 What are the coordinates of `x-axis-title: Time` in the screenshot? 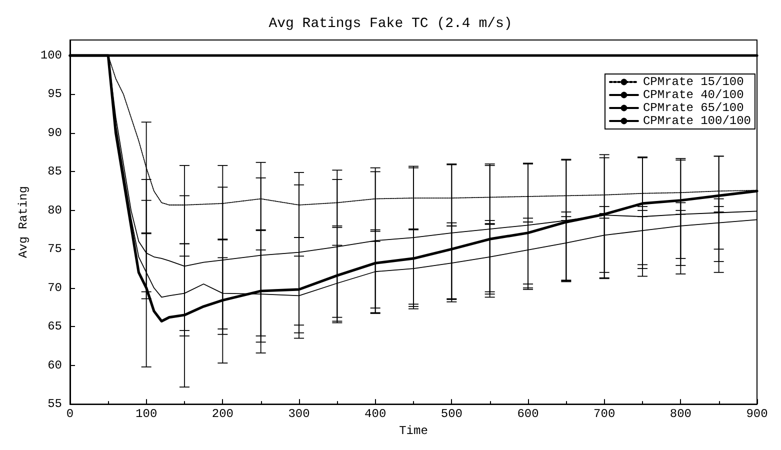 It's located at (413, 431).